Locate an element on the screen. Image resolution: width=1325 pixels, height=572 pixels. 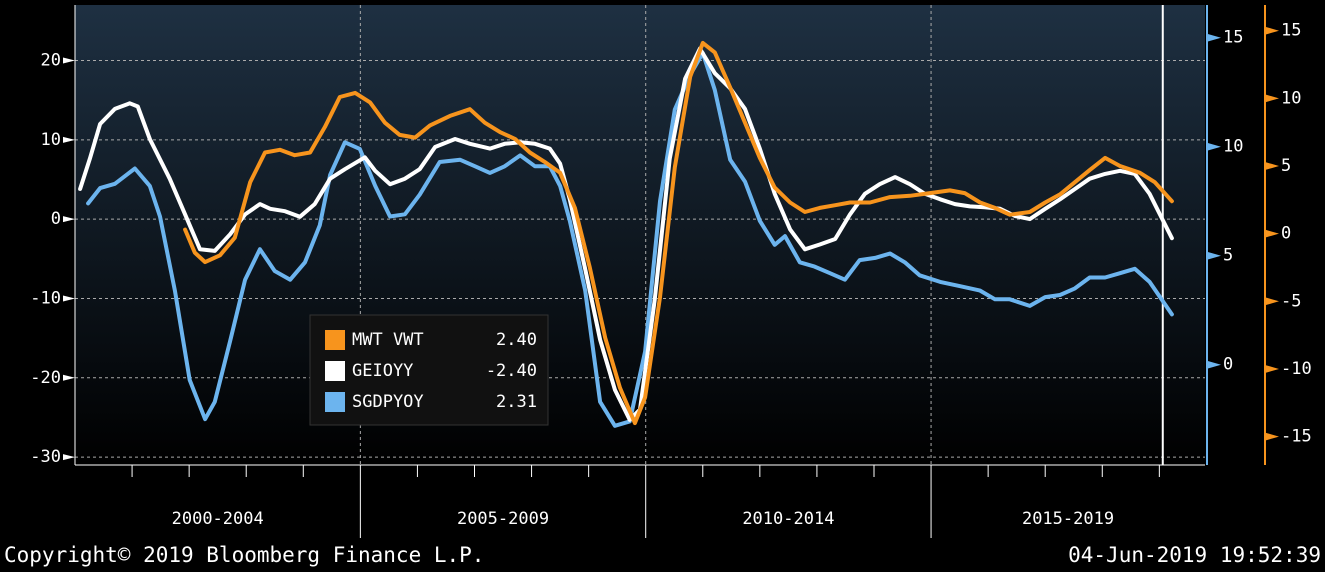
legend: MWT VWT 2.40 GEIOYY -2.40 SGDPYOY 2.31 is located at coordinates (429, 370).